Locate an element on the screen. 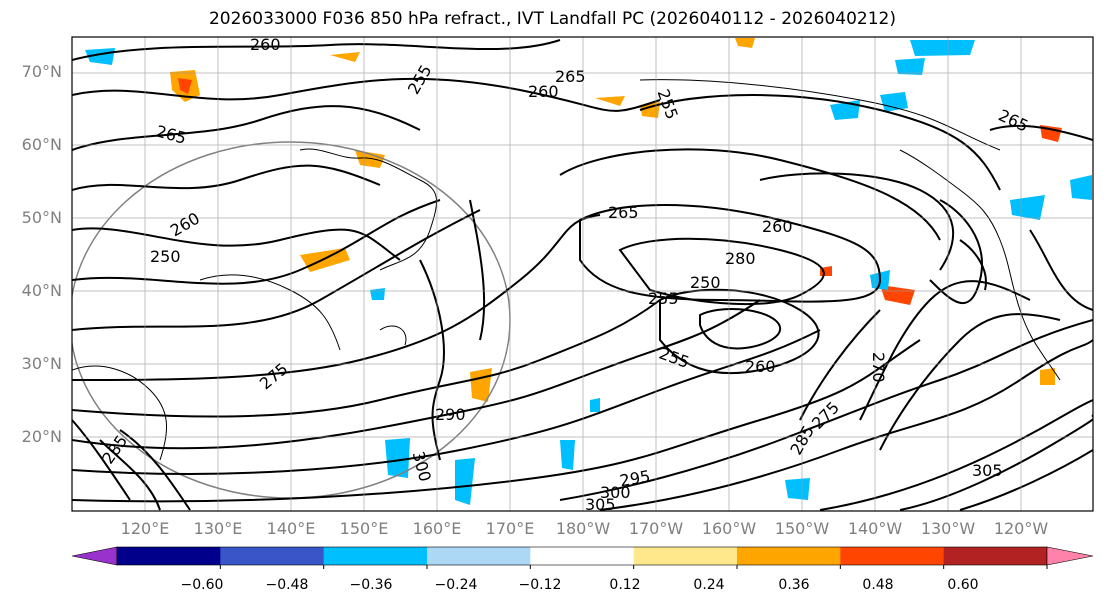 This screenshot has height=604, width=1105. colorbar-tick-label: 0.60 is located at coordinates (963, 585).